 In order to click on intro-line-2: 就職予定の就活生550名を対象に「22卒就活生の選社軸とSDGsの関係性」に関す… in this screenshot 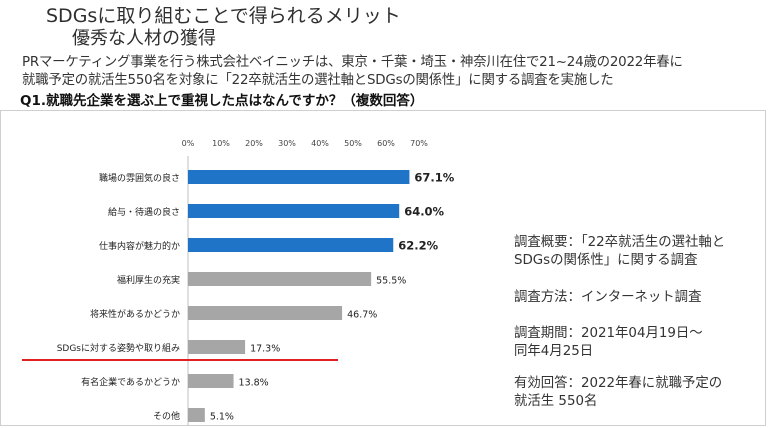, I will do `click(318, 80)`.